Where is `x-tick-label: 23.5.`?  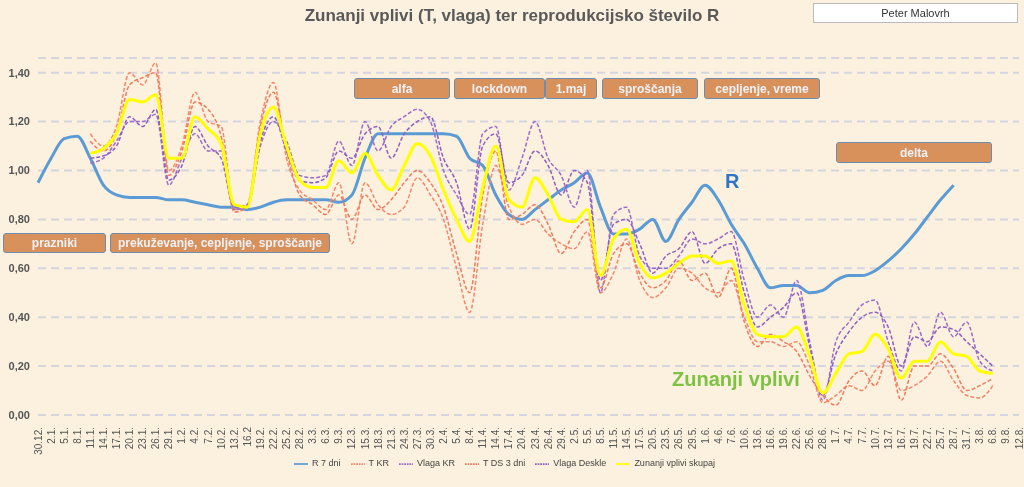
x-tick-label: 23.5. is located at coordinates (666, 438).